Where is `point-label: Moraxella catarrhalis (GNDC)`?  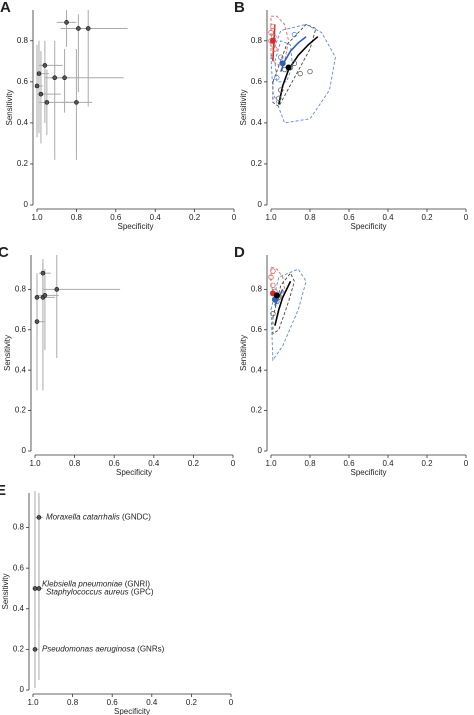
point-label: Moraxella catarrhalis (GNDC) is located at coordinates (98, 516).